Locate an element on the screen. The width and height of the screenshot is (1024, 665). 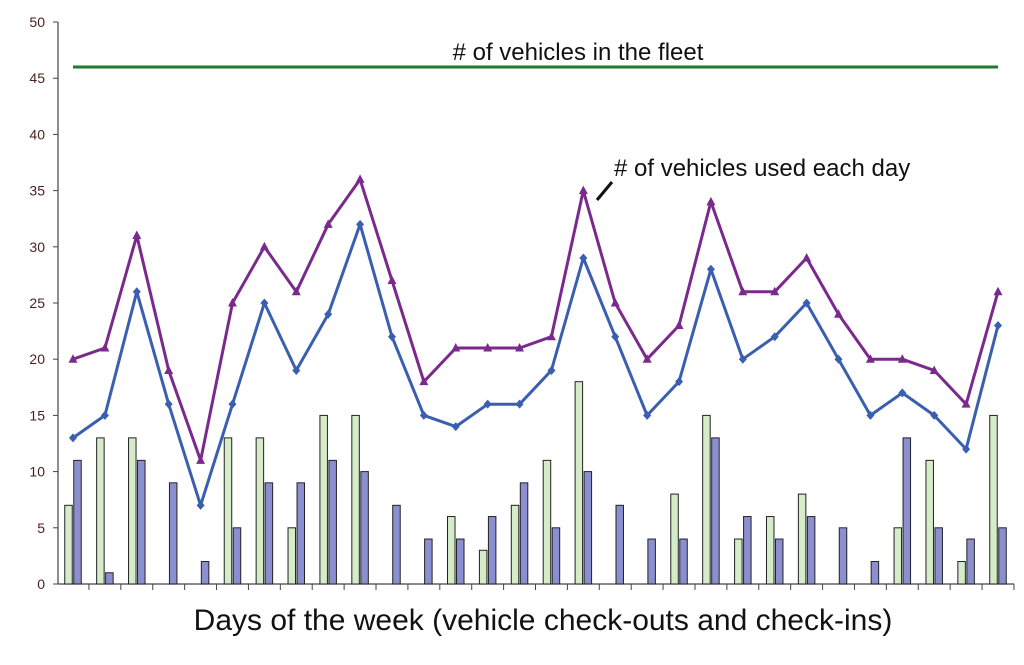
y-tick-label: 10 is located at coordinates (37, 472).